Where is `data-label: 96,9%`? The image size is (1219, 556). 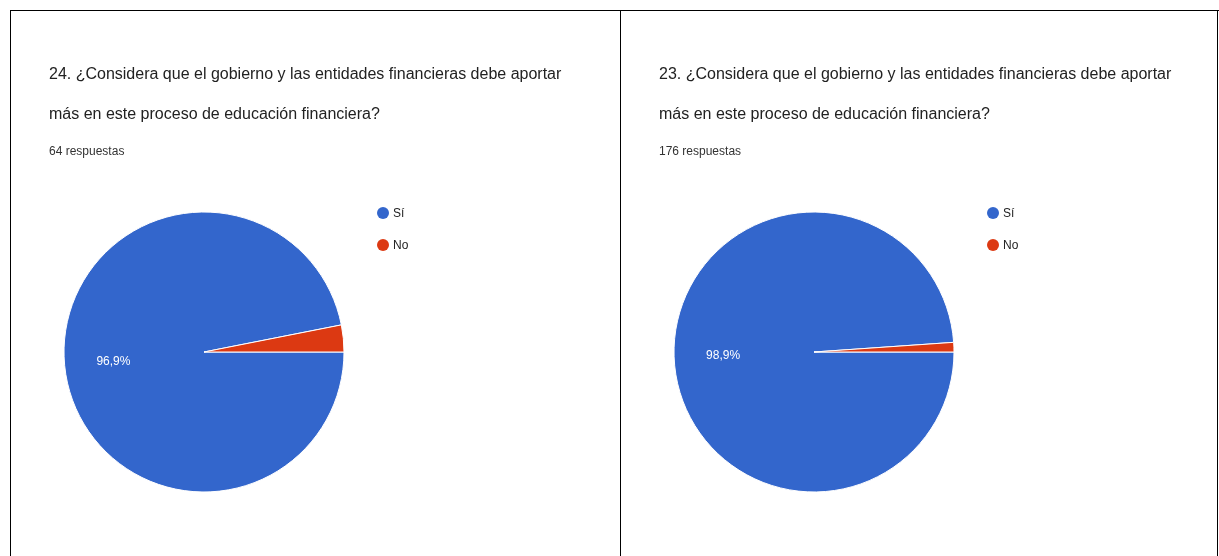
data-label: 96,9% is located at coordinates (113, 361).